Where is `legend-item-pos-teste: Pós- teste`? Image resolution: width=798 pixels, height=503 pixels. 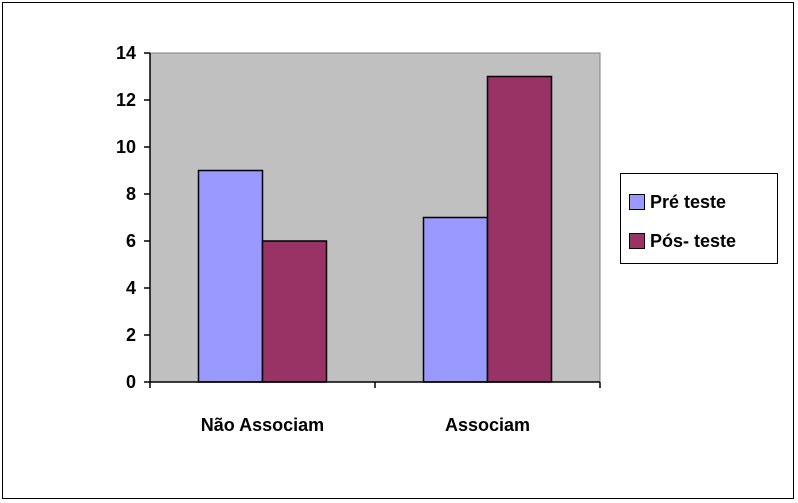
legend-item-pos-teste: Pós- teste is located at coordinates (682, 241).